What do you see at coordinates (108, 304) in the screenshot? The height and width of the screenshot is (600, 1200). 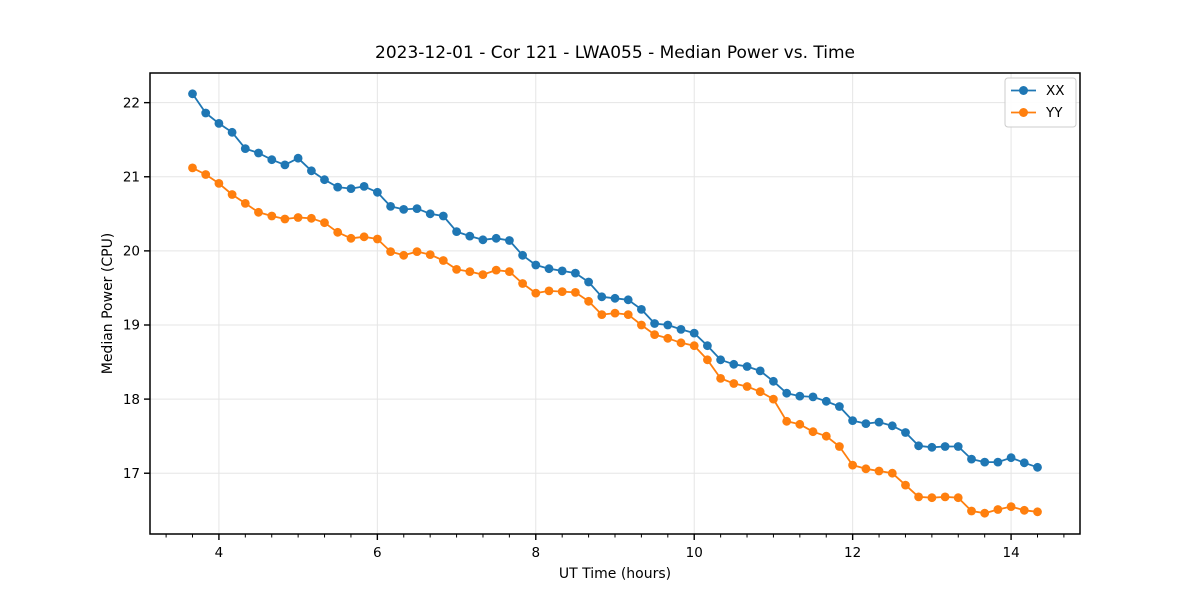 I see `y-axis-label: Median Power (CPU)` at bounding box center [108, 304].